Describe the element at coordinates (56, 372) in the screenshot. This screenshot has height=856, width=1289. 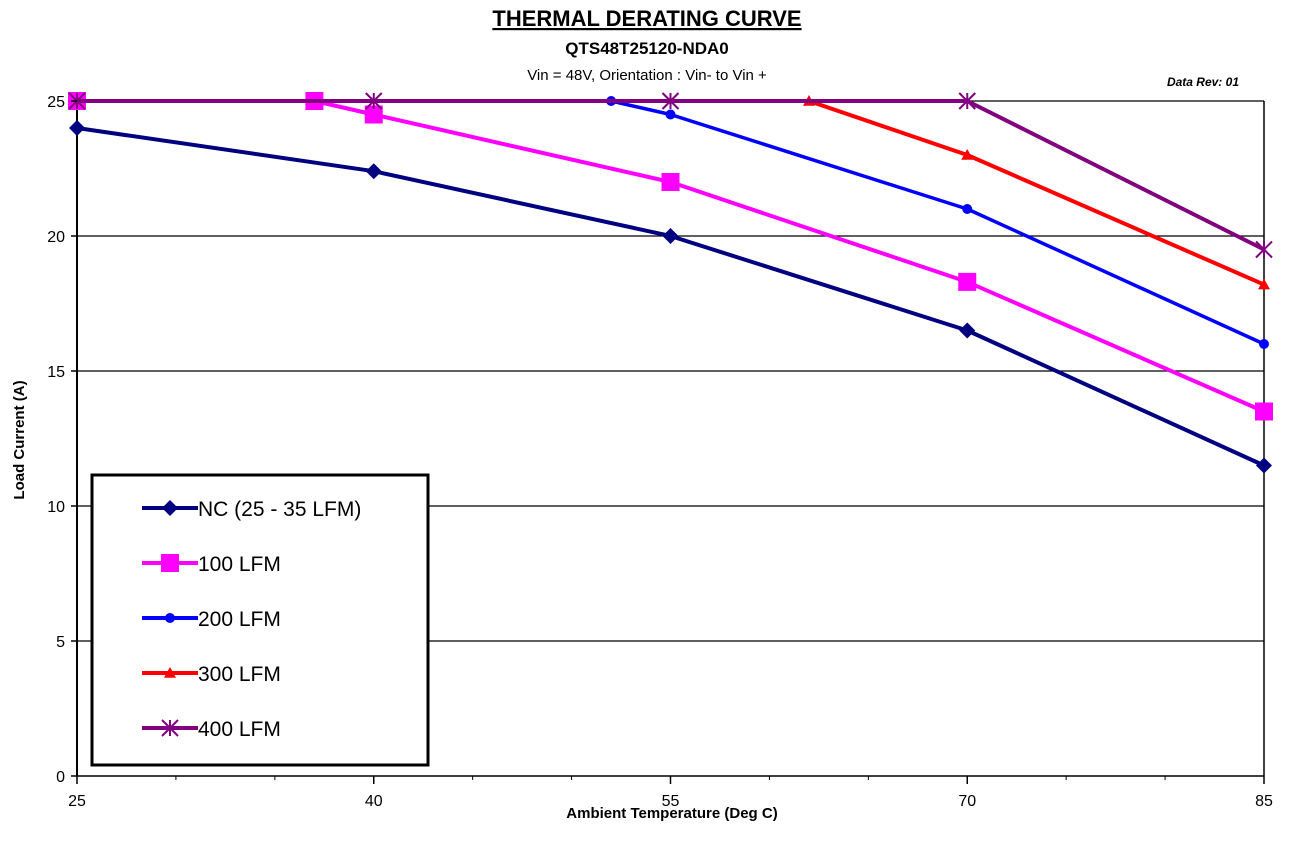
I see `y-tick-label-15: 15` at that location.